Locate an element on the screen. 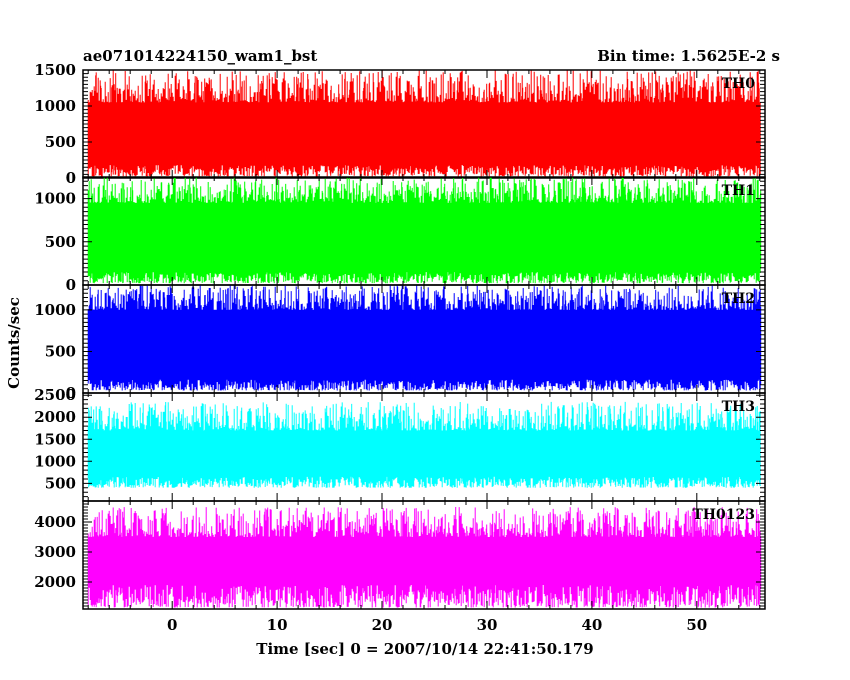 The image size is (850, 680). series-th3 is located at coordinates (424, 444).